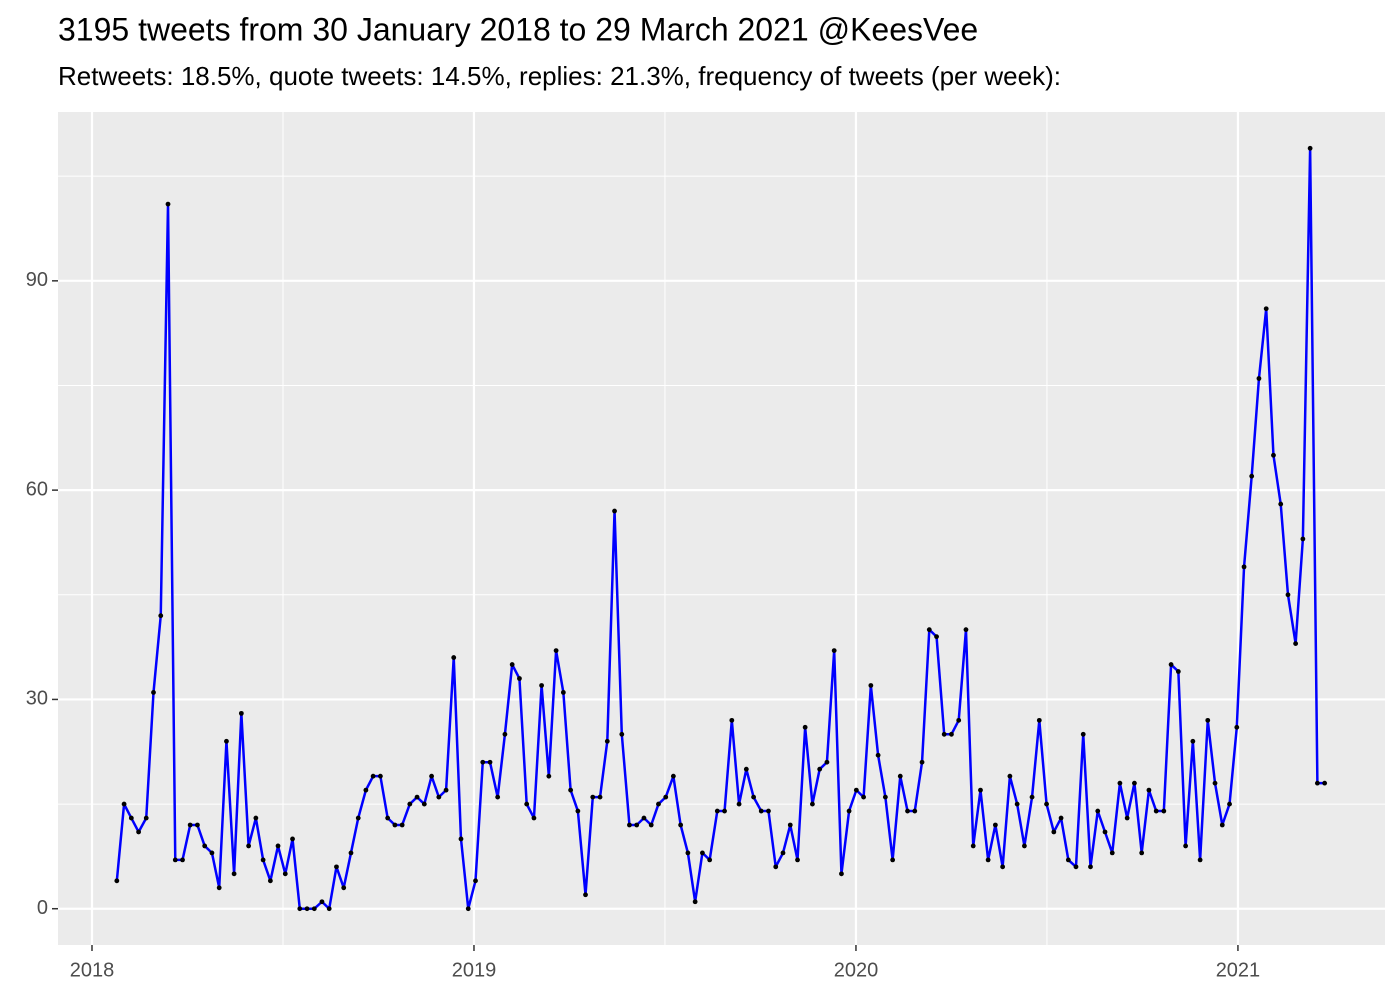 The width and height of the screenshot is (1400, 1005). I want to click on x-tick-label: 2020, so click(856, 970).